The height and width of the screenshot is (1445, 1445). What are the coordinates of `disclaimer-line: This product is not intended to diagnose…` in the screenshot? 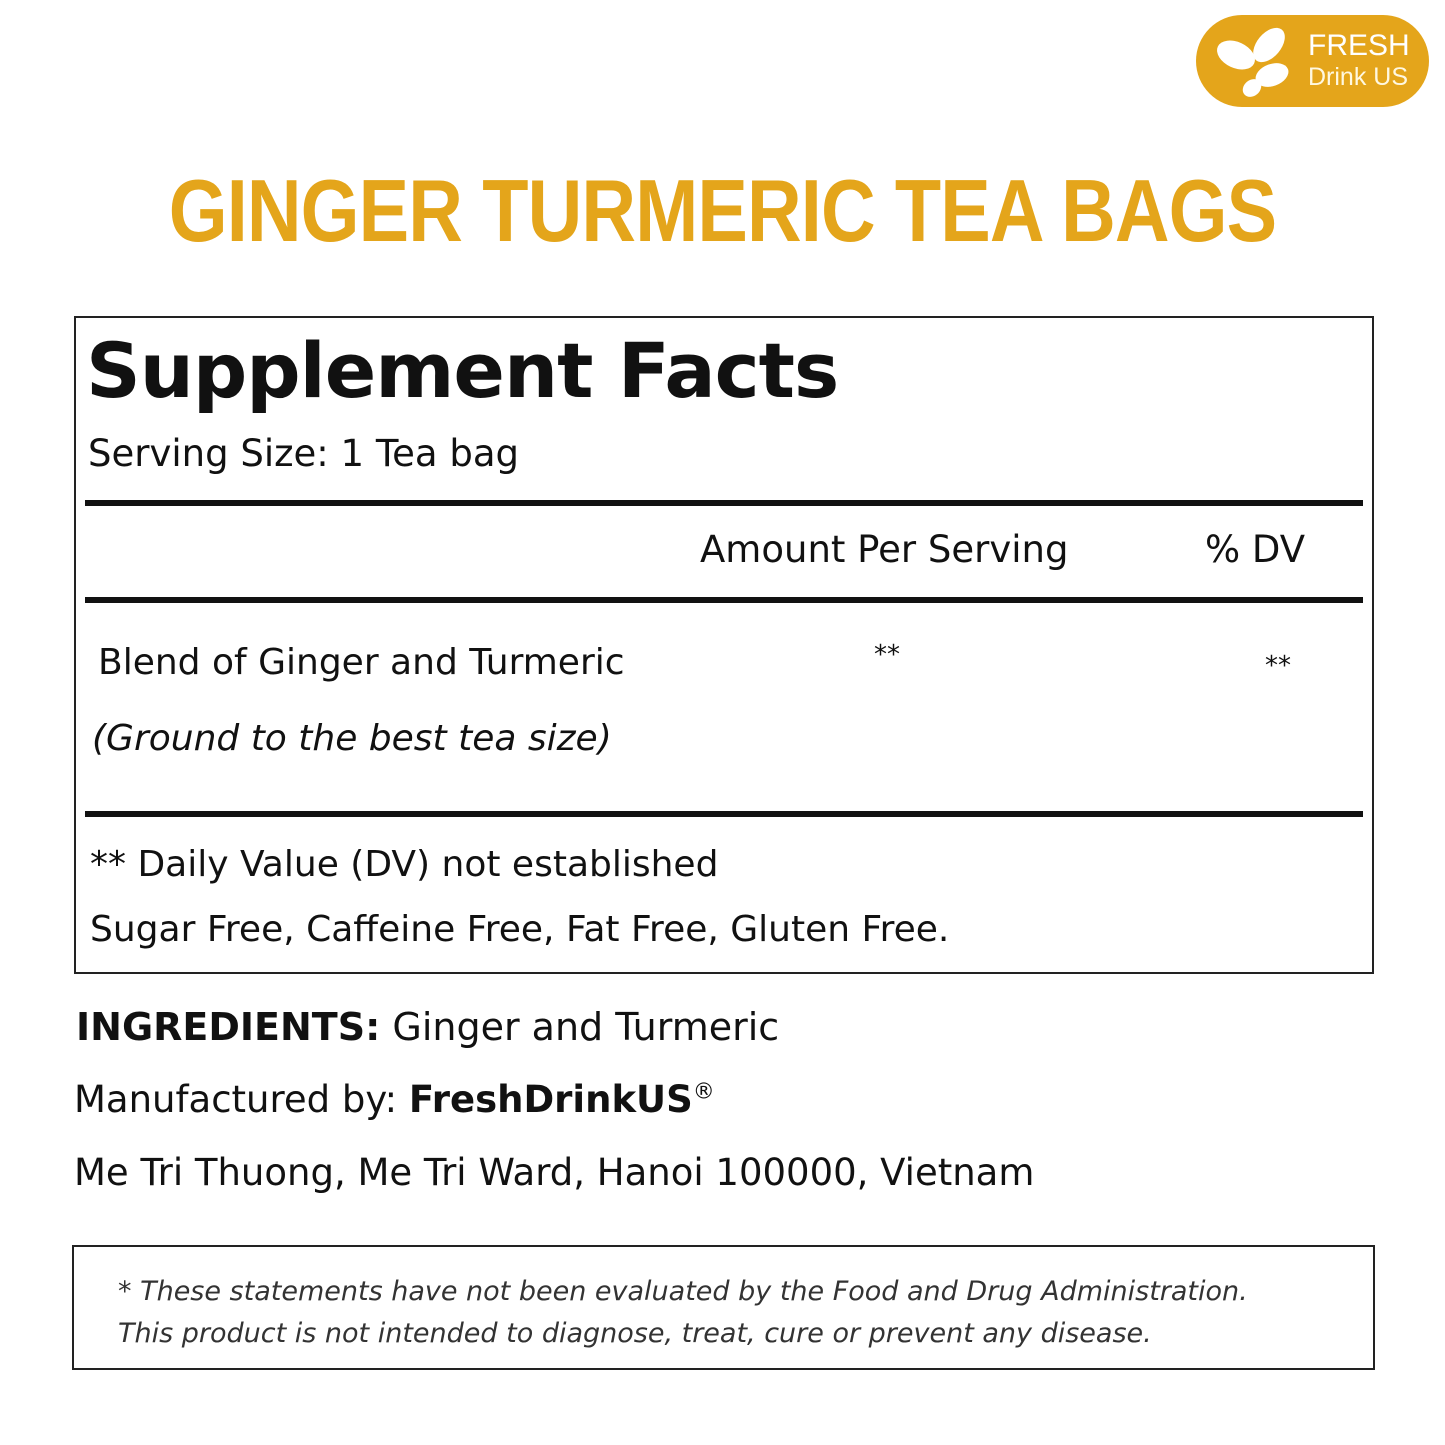 It's located at (635, 1333).